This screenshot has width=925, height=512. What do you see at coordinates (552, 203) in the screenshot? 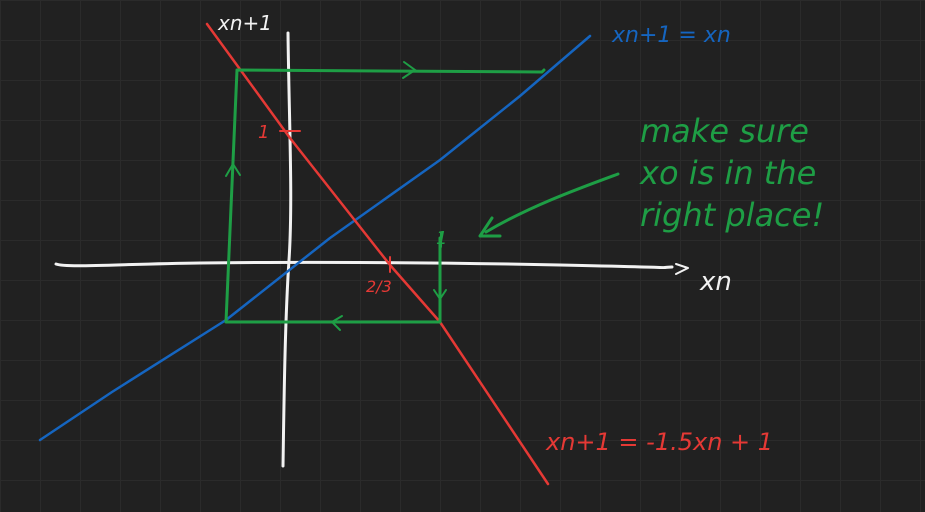
I see `note-arrow` at bounding box center [552, 203].